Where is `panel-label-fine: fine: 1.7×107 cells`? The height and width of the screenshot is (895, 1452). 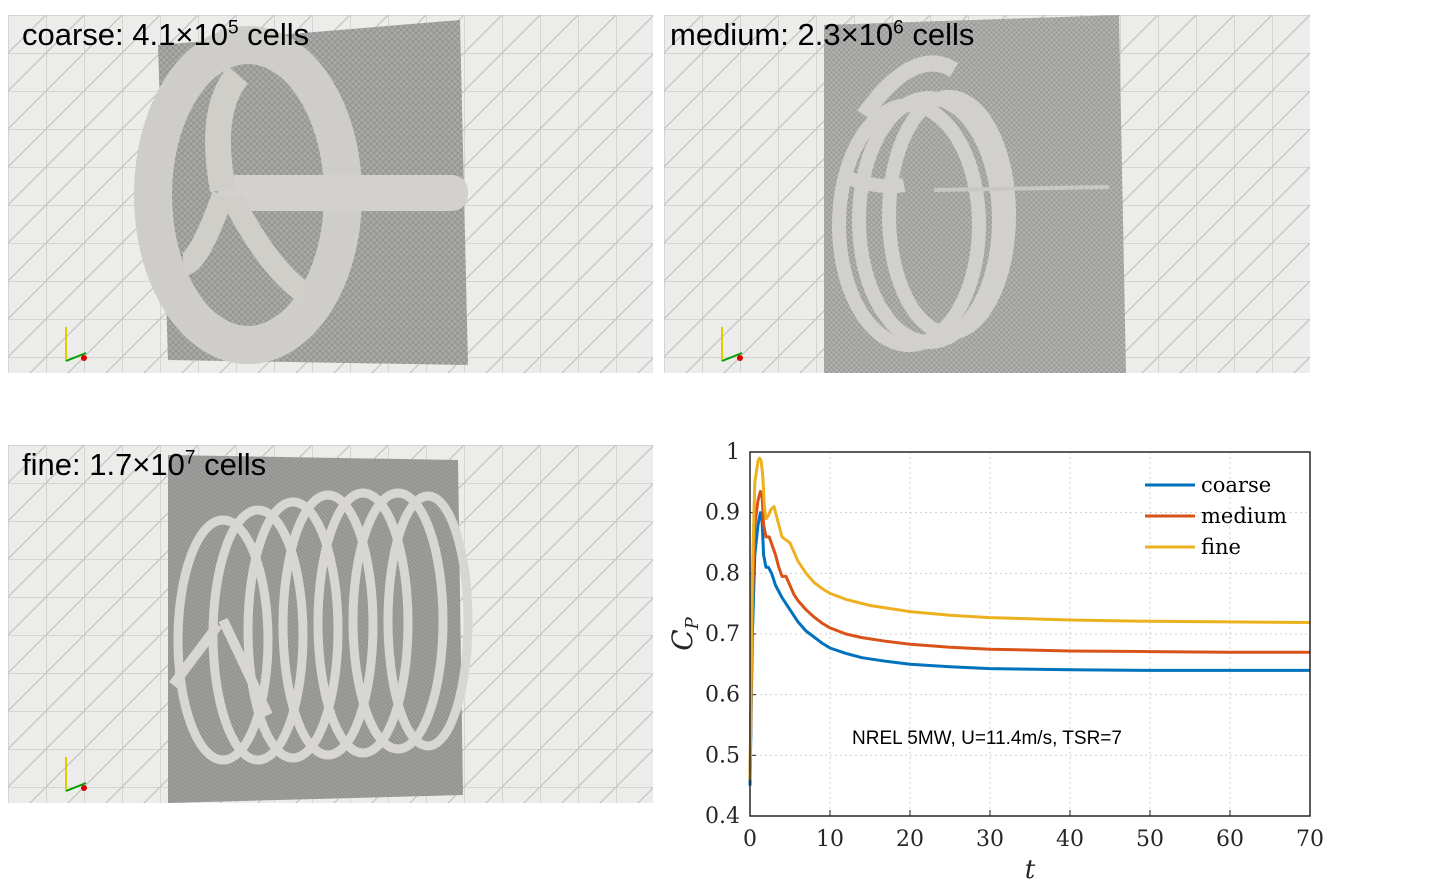 panel-label-fine: fine: 1.7×107 cells is located at coordinates (144, 464).